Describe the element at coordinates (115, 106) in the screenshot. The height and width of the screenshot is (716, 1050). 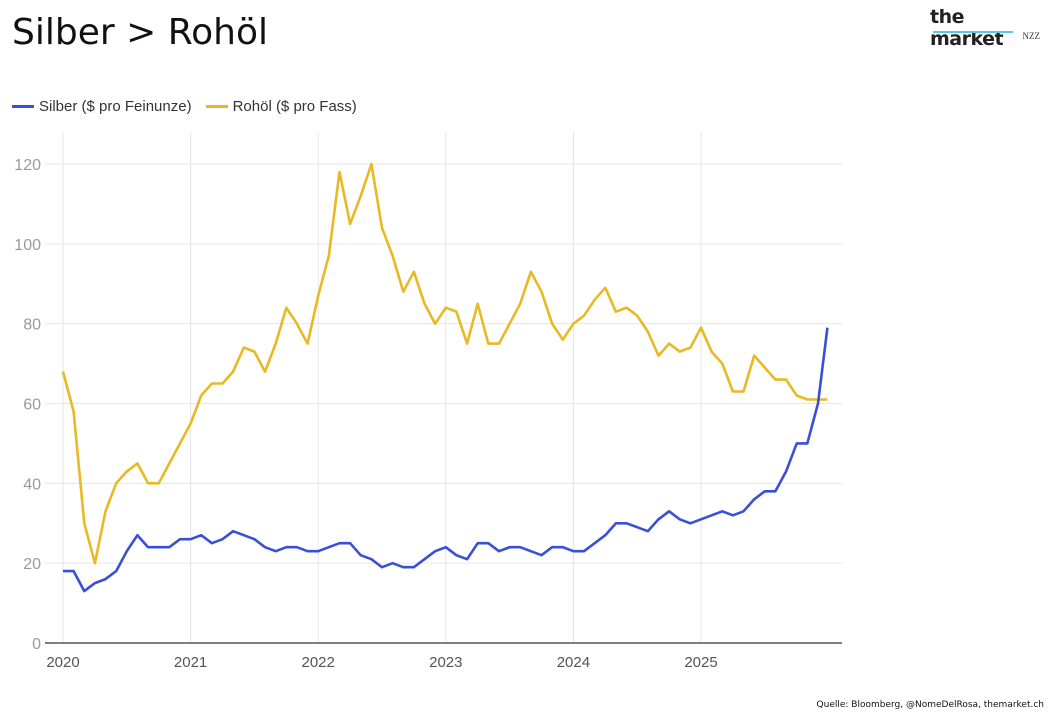
I see `legend-label: Silber ($ pro Feinunze)` at that location.